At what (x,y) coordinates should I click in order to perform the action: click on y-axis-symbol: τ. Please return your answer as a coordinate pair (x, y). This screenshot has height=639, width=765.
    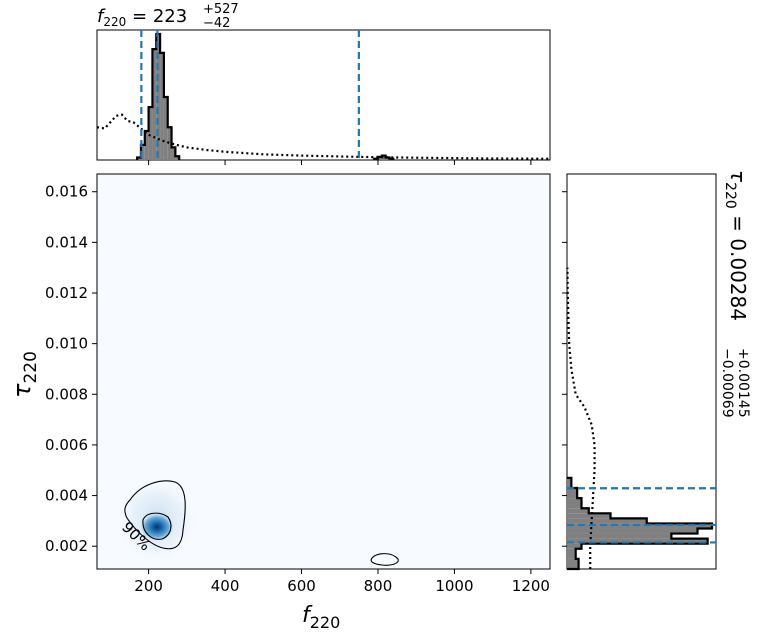
    Looking at the image, I should click on (22, 390).